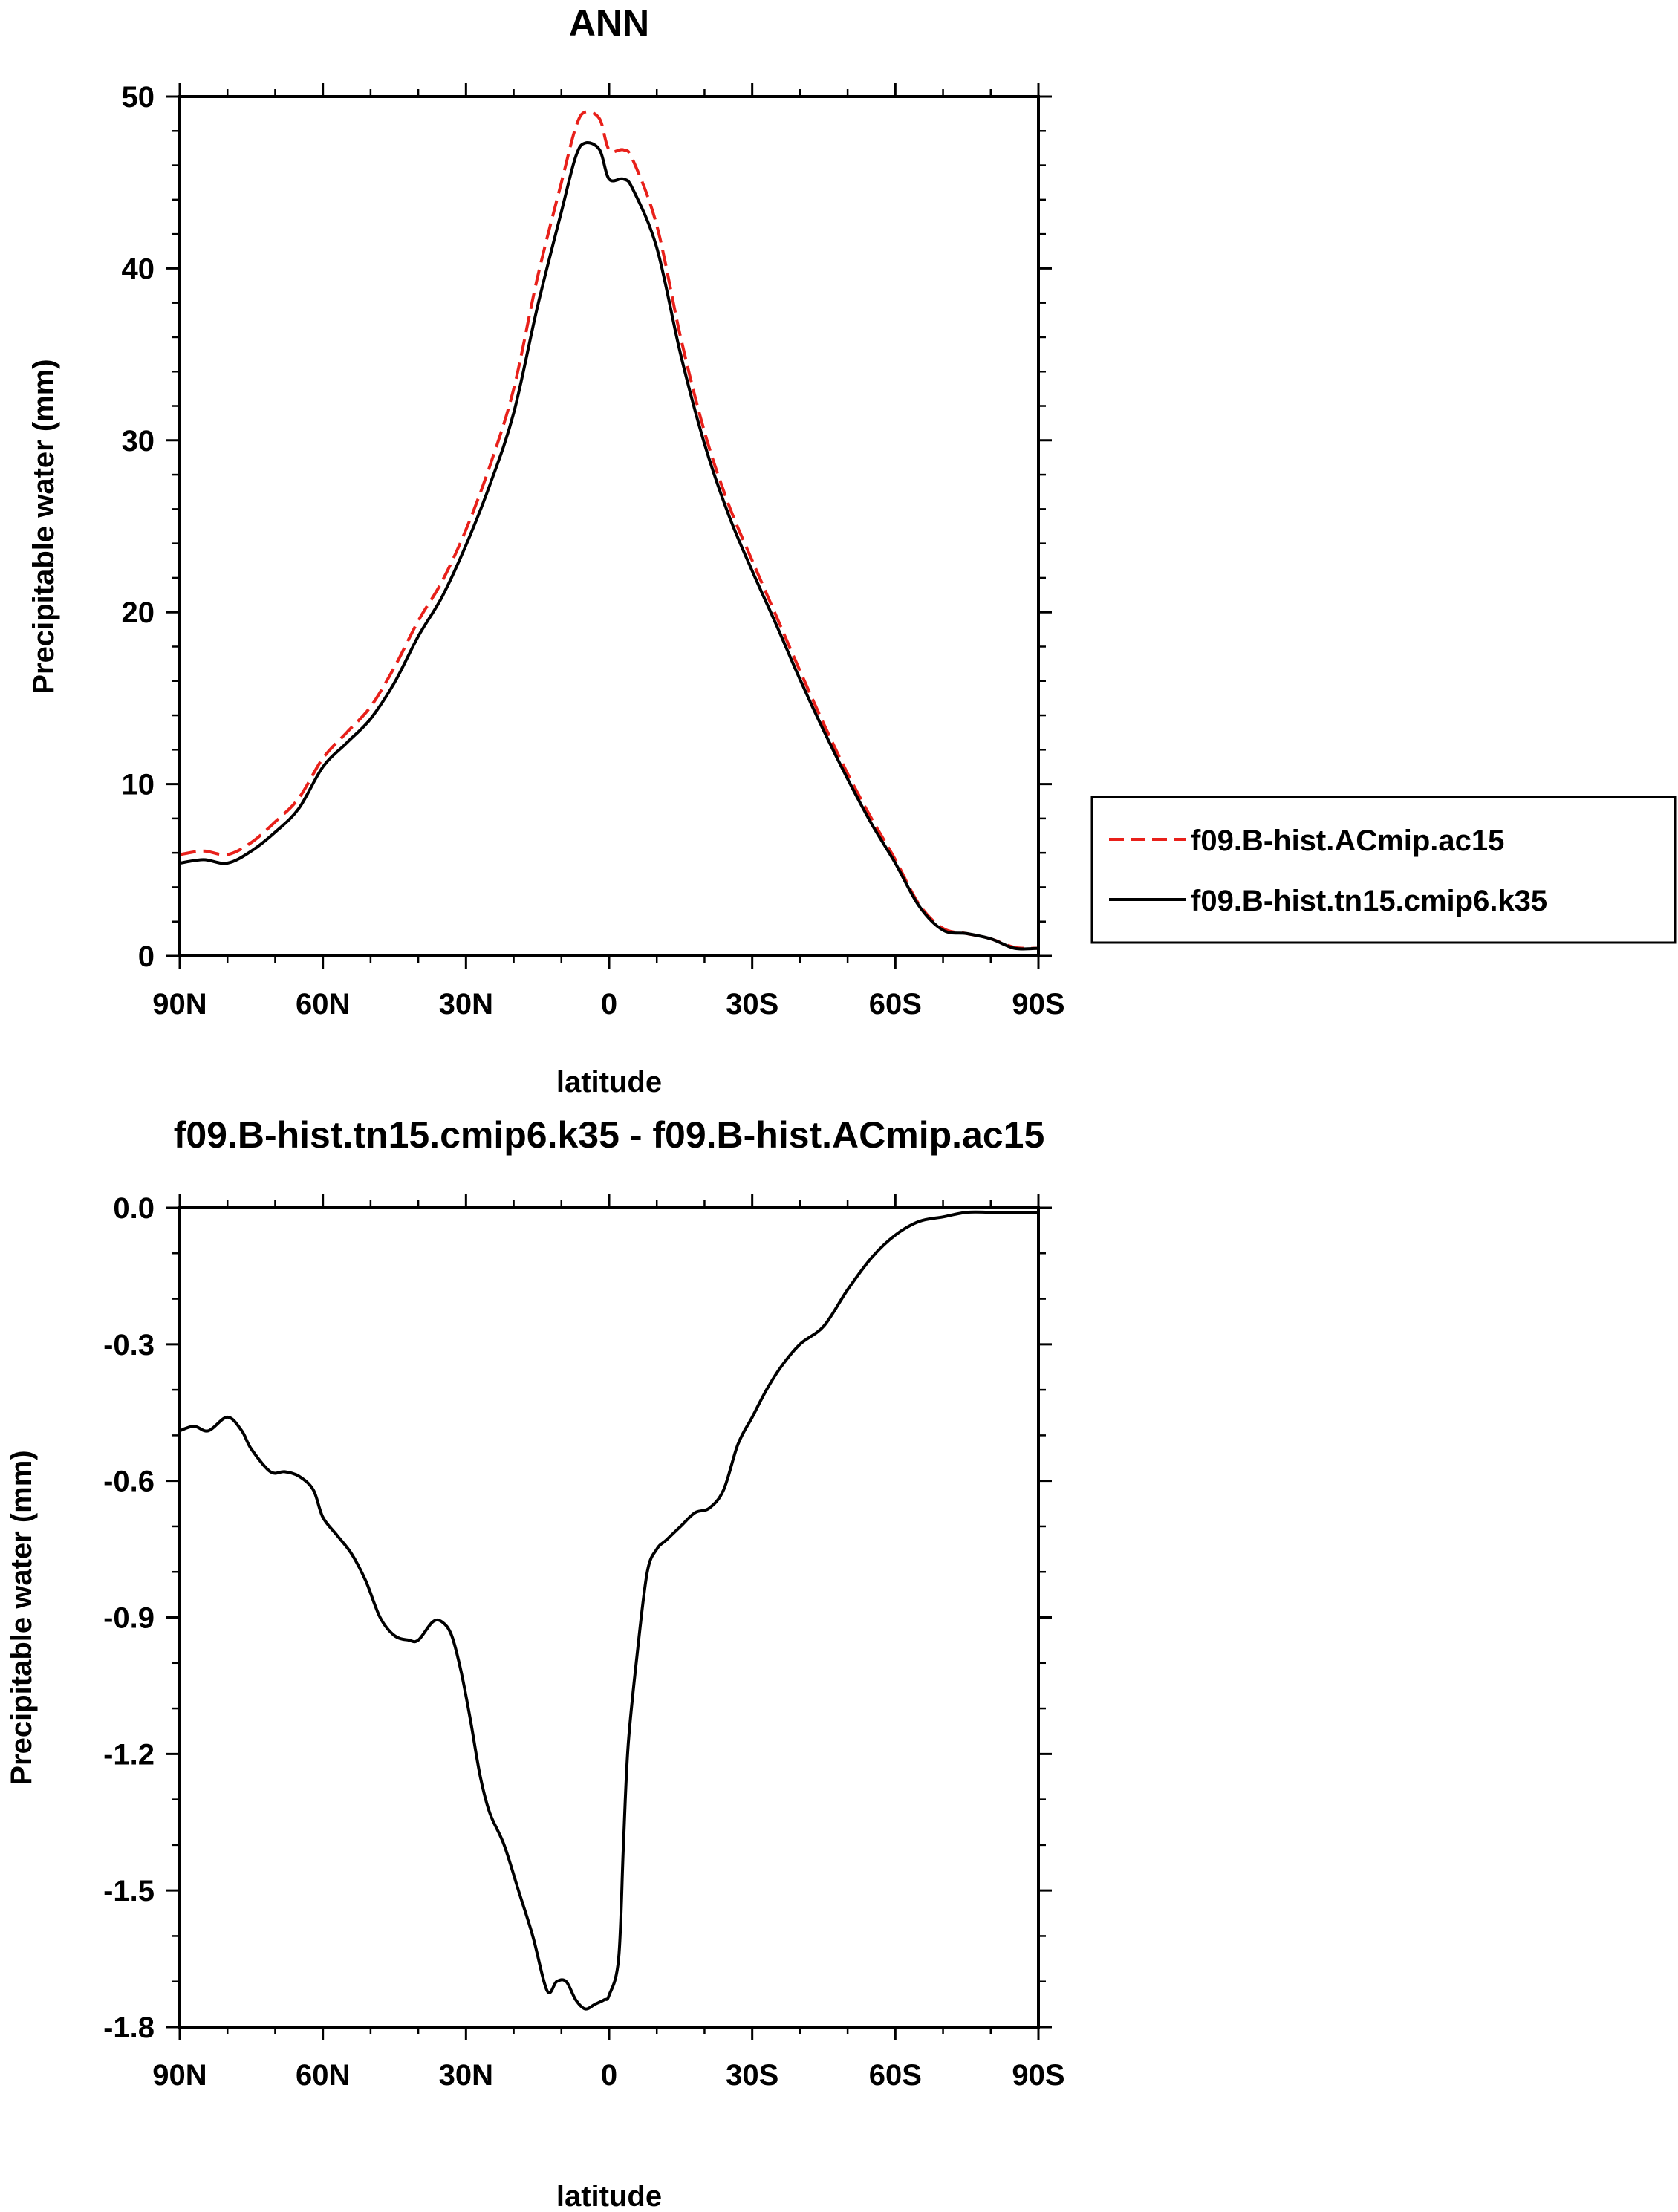 Image resolution: width=1678 pixels, height=2212 pixels. What do you see at coordinates (129, 2028) in the screenshot?
I see `y-tick-label: -1.8` at bounding box center [129, 2028].